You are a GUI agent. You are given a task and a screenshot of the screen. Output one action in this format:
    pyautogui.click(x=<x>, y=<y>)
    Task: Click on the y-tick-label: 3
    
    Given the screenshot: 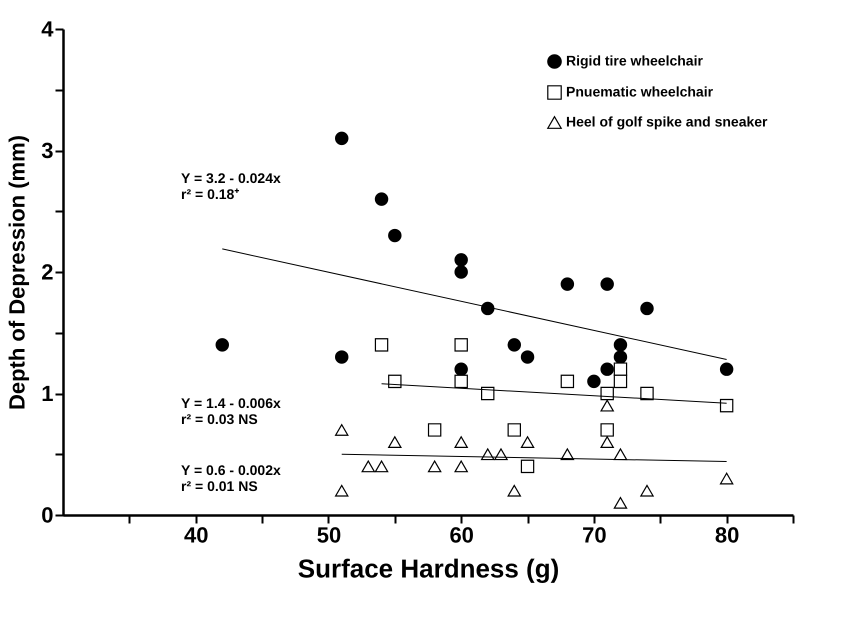 What is the action you would take?
    pyautogui.click(x=47, y=150)
    